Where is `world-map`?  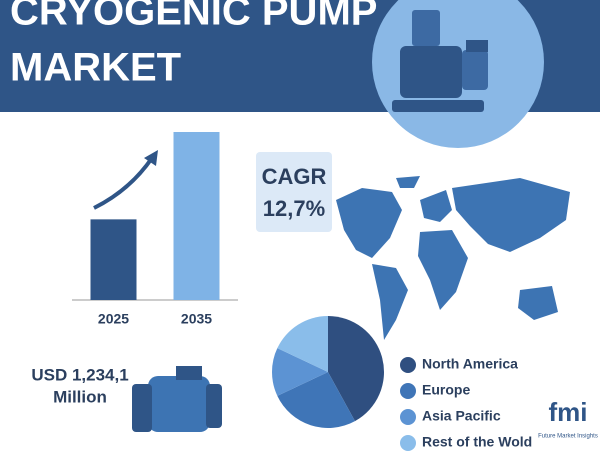
world-map is located at coordinates (453, 258).